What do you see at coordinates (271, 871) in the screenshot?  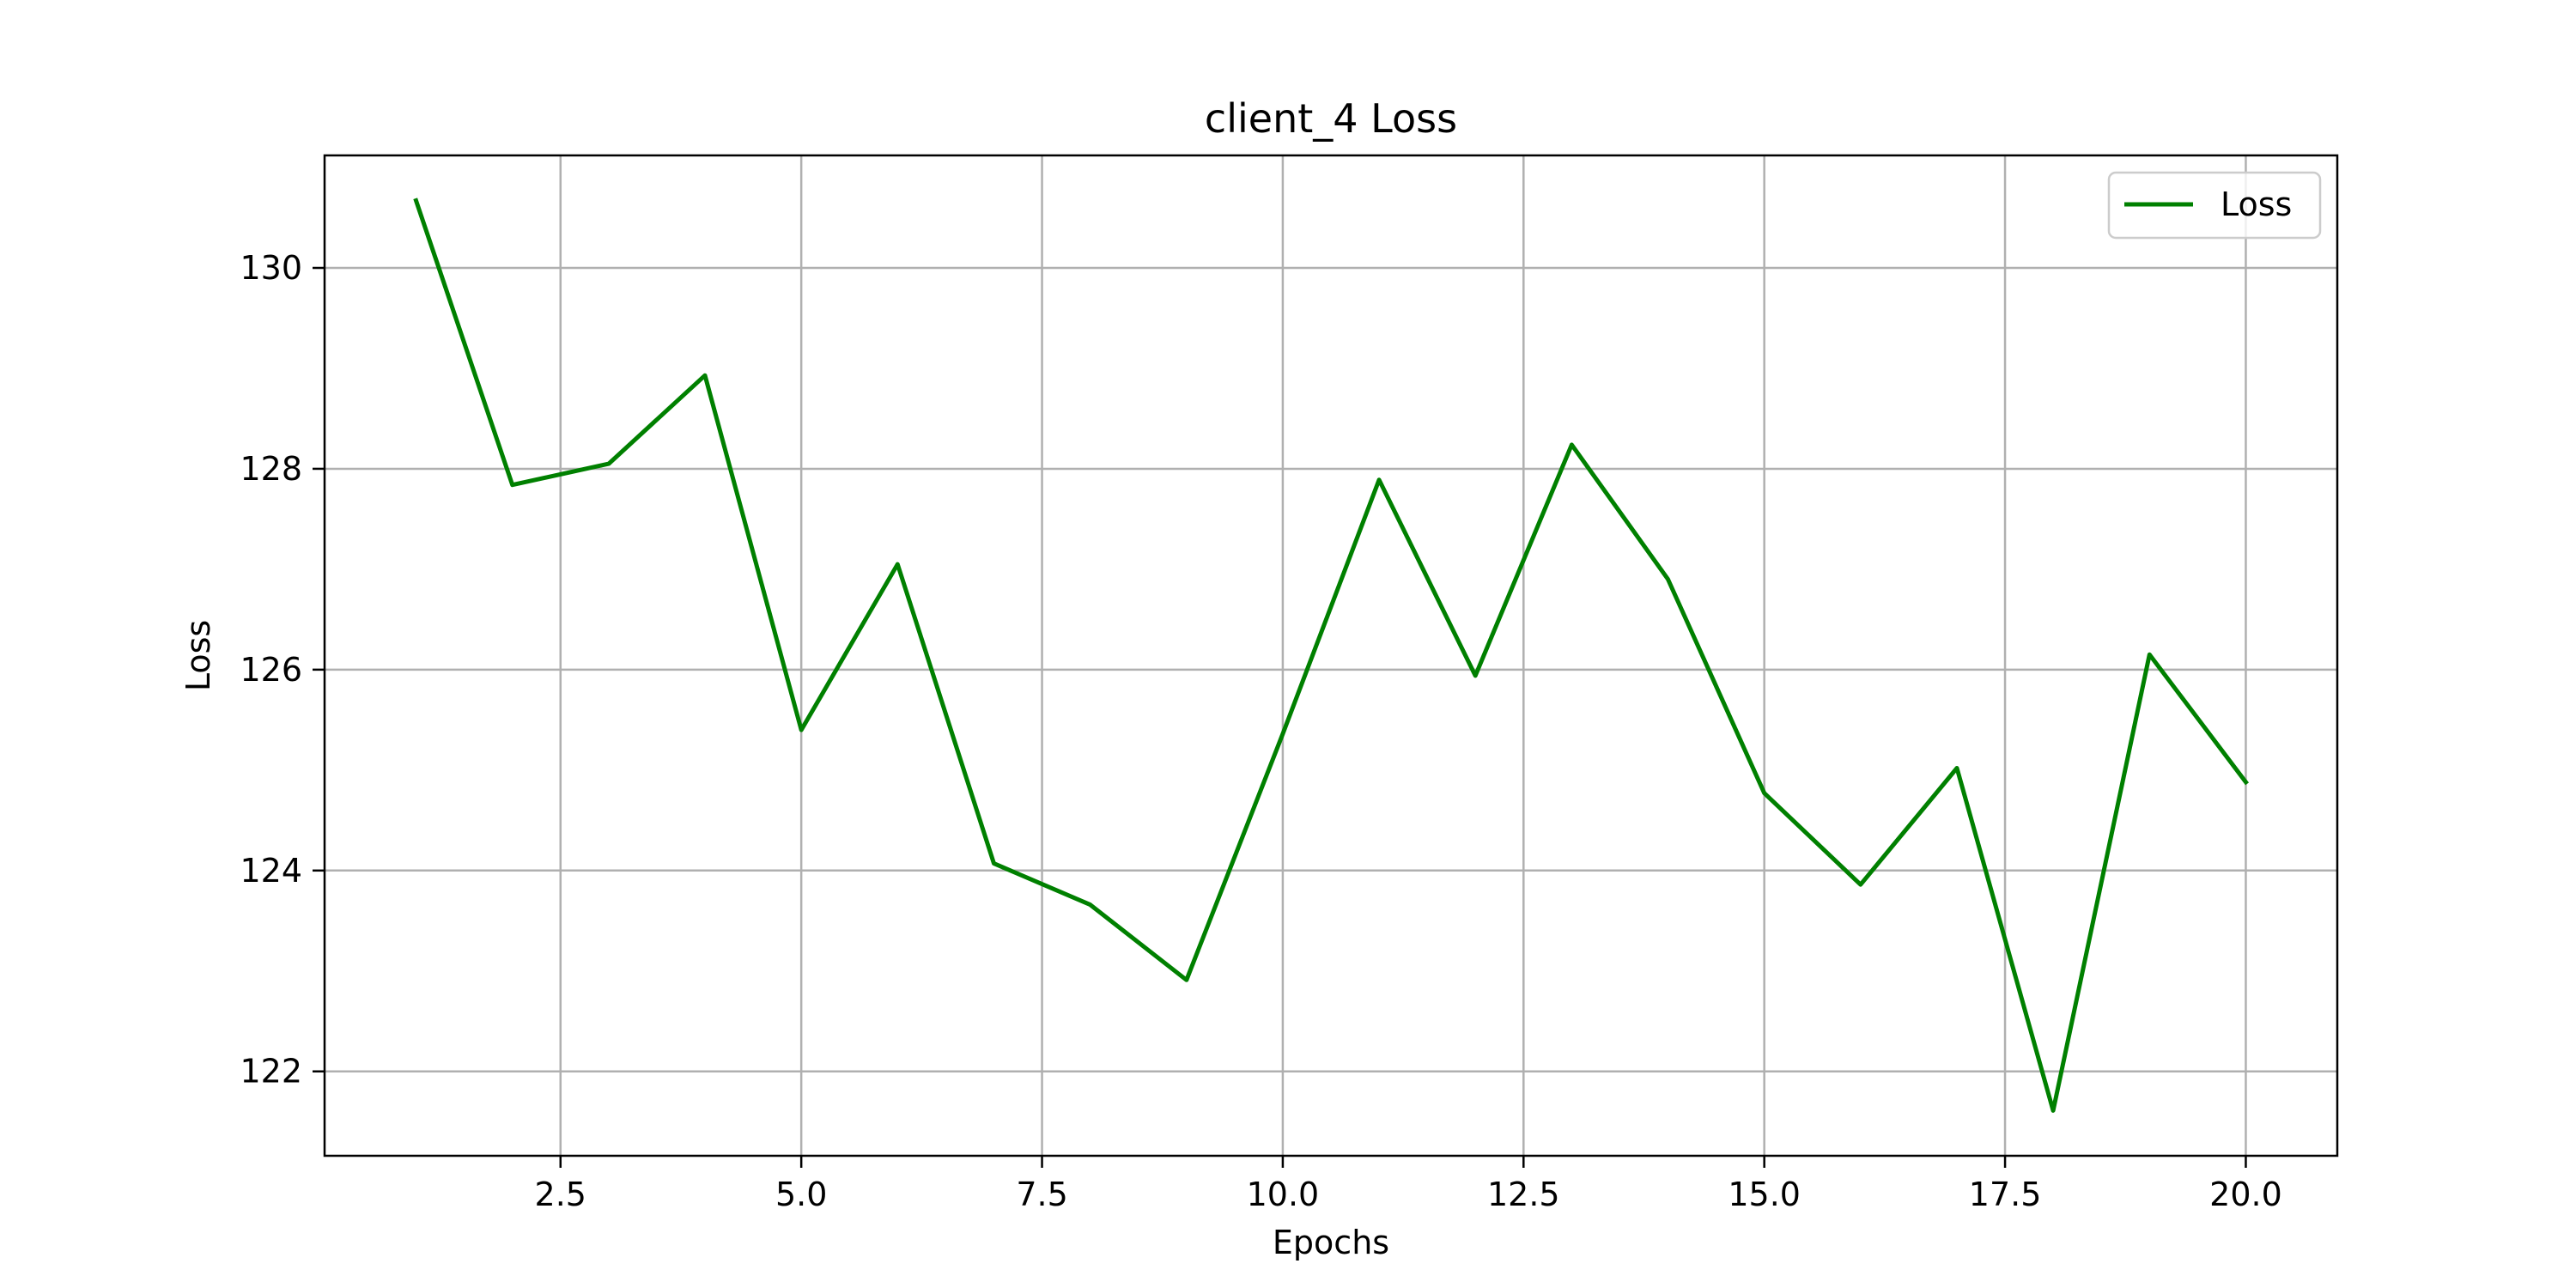 I see `y-tick-label: 124` at bounding box center [271, 871].